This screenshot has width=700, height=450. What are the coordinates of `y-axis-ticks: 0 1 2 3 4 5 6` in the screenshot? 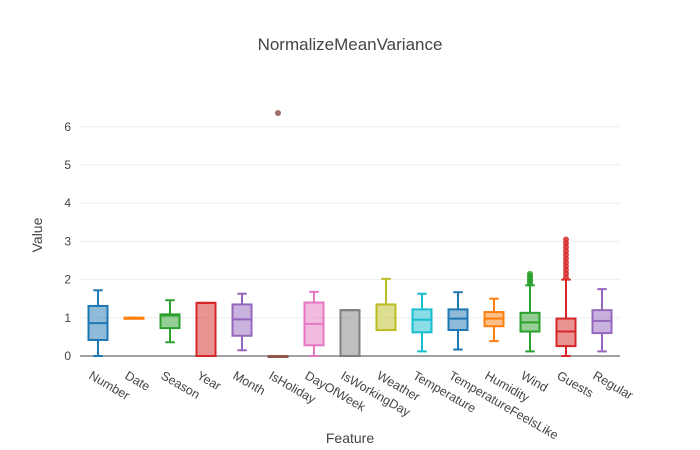 It's located at (67, 241).